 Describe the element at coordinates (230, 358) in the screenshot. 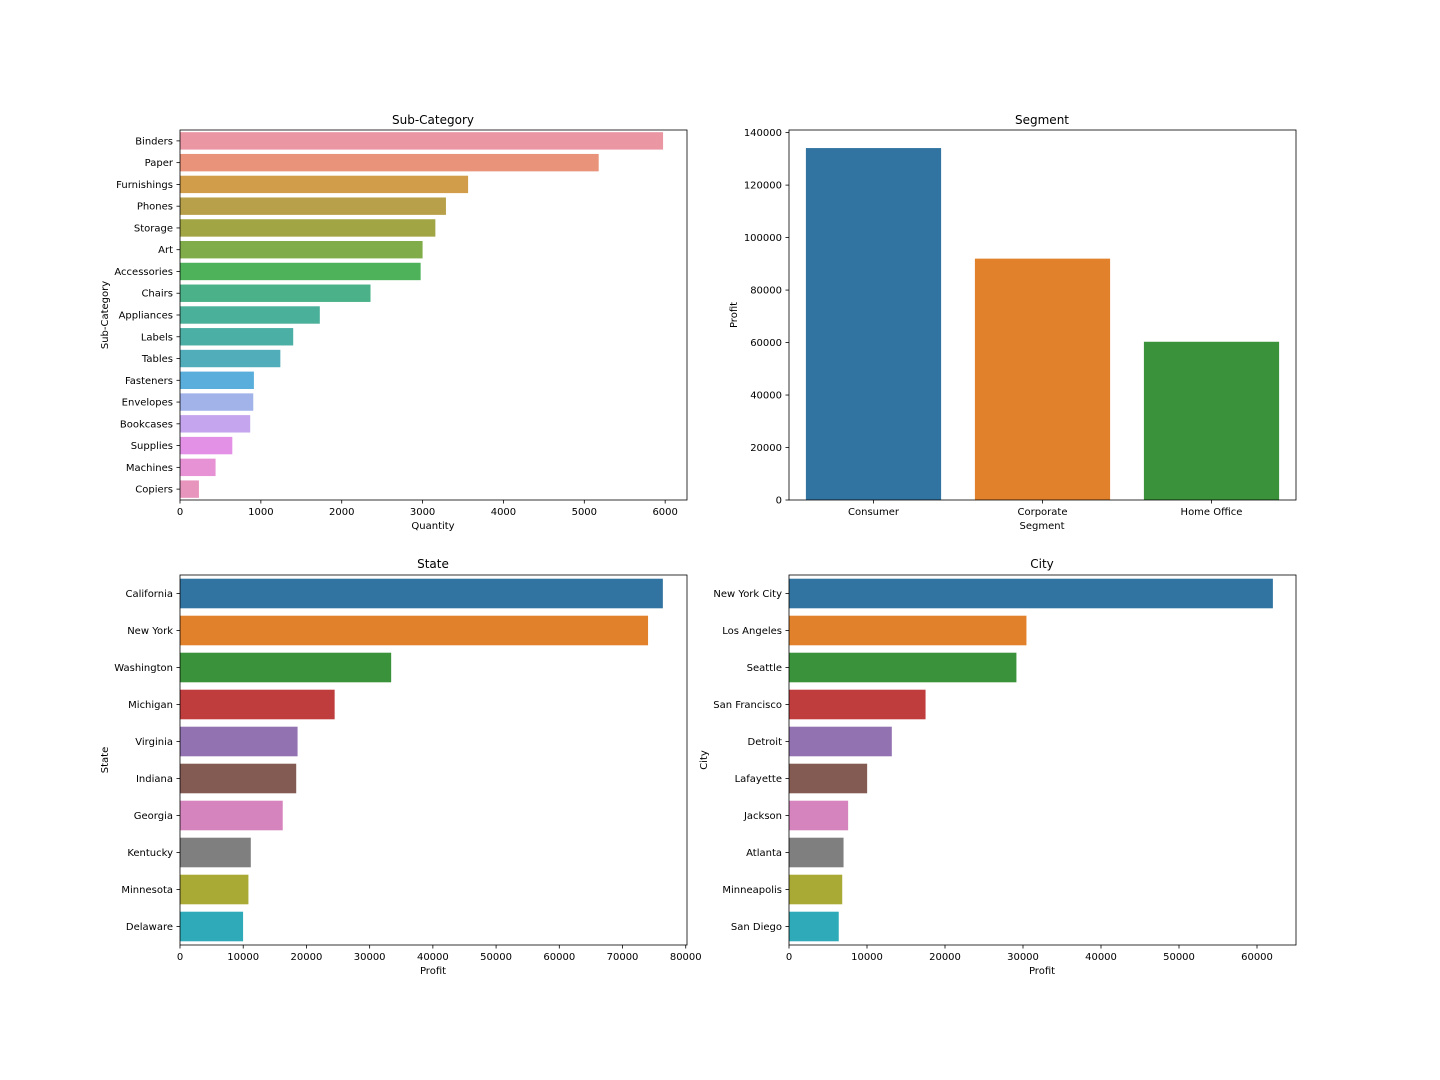

I see `subcategory-bar-tables` at that location.